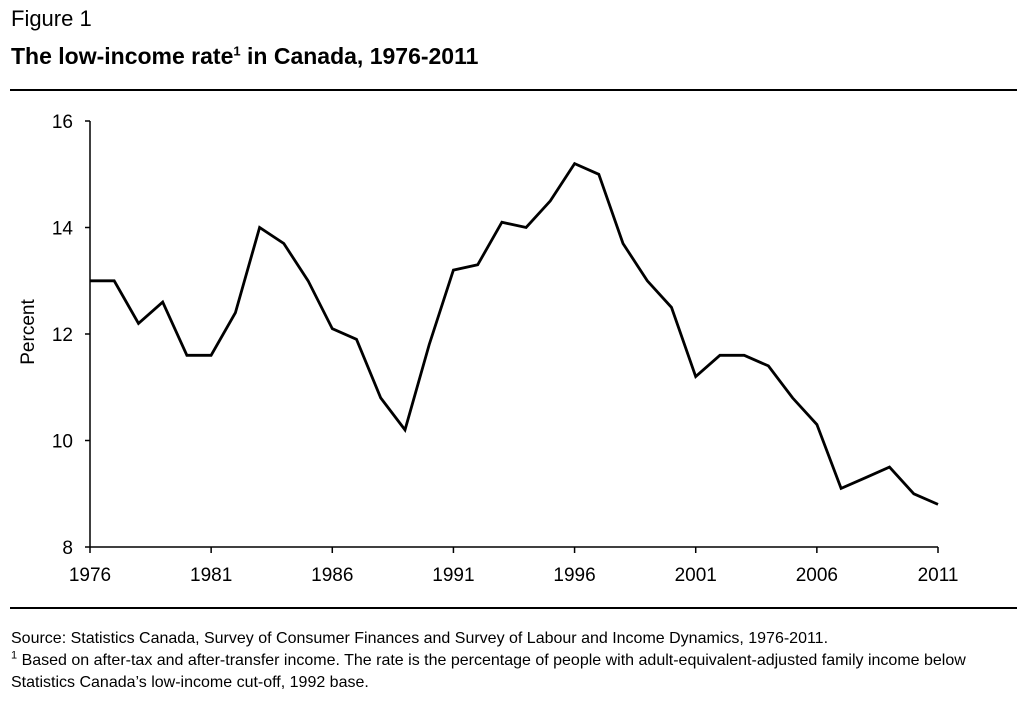 The width and height of the screenshot is (1024, 715). Describe the element at coordinates (211, 575) in the screenshot. I see `x-tick-label: 1981` at that location.